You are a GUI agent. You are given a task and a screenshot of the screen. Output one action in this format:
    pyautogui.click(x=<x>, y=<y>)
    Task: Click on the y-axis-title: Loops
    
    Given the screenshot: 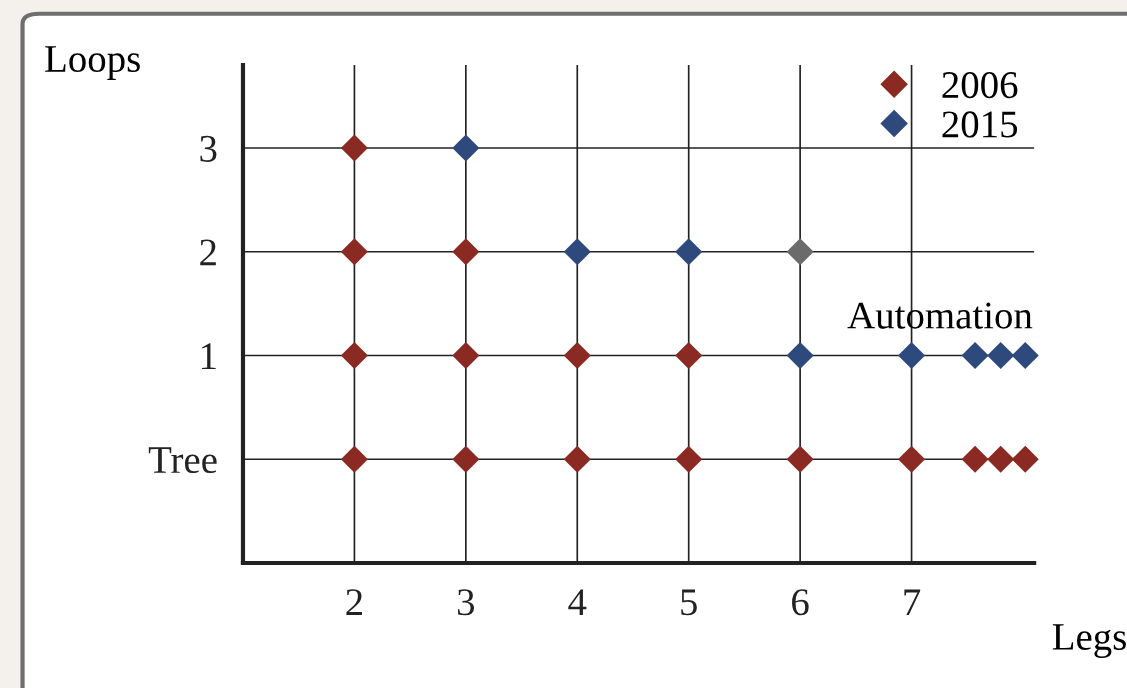 What is the action you would take?
    pyautogui.click(x=92, y=63)
    